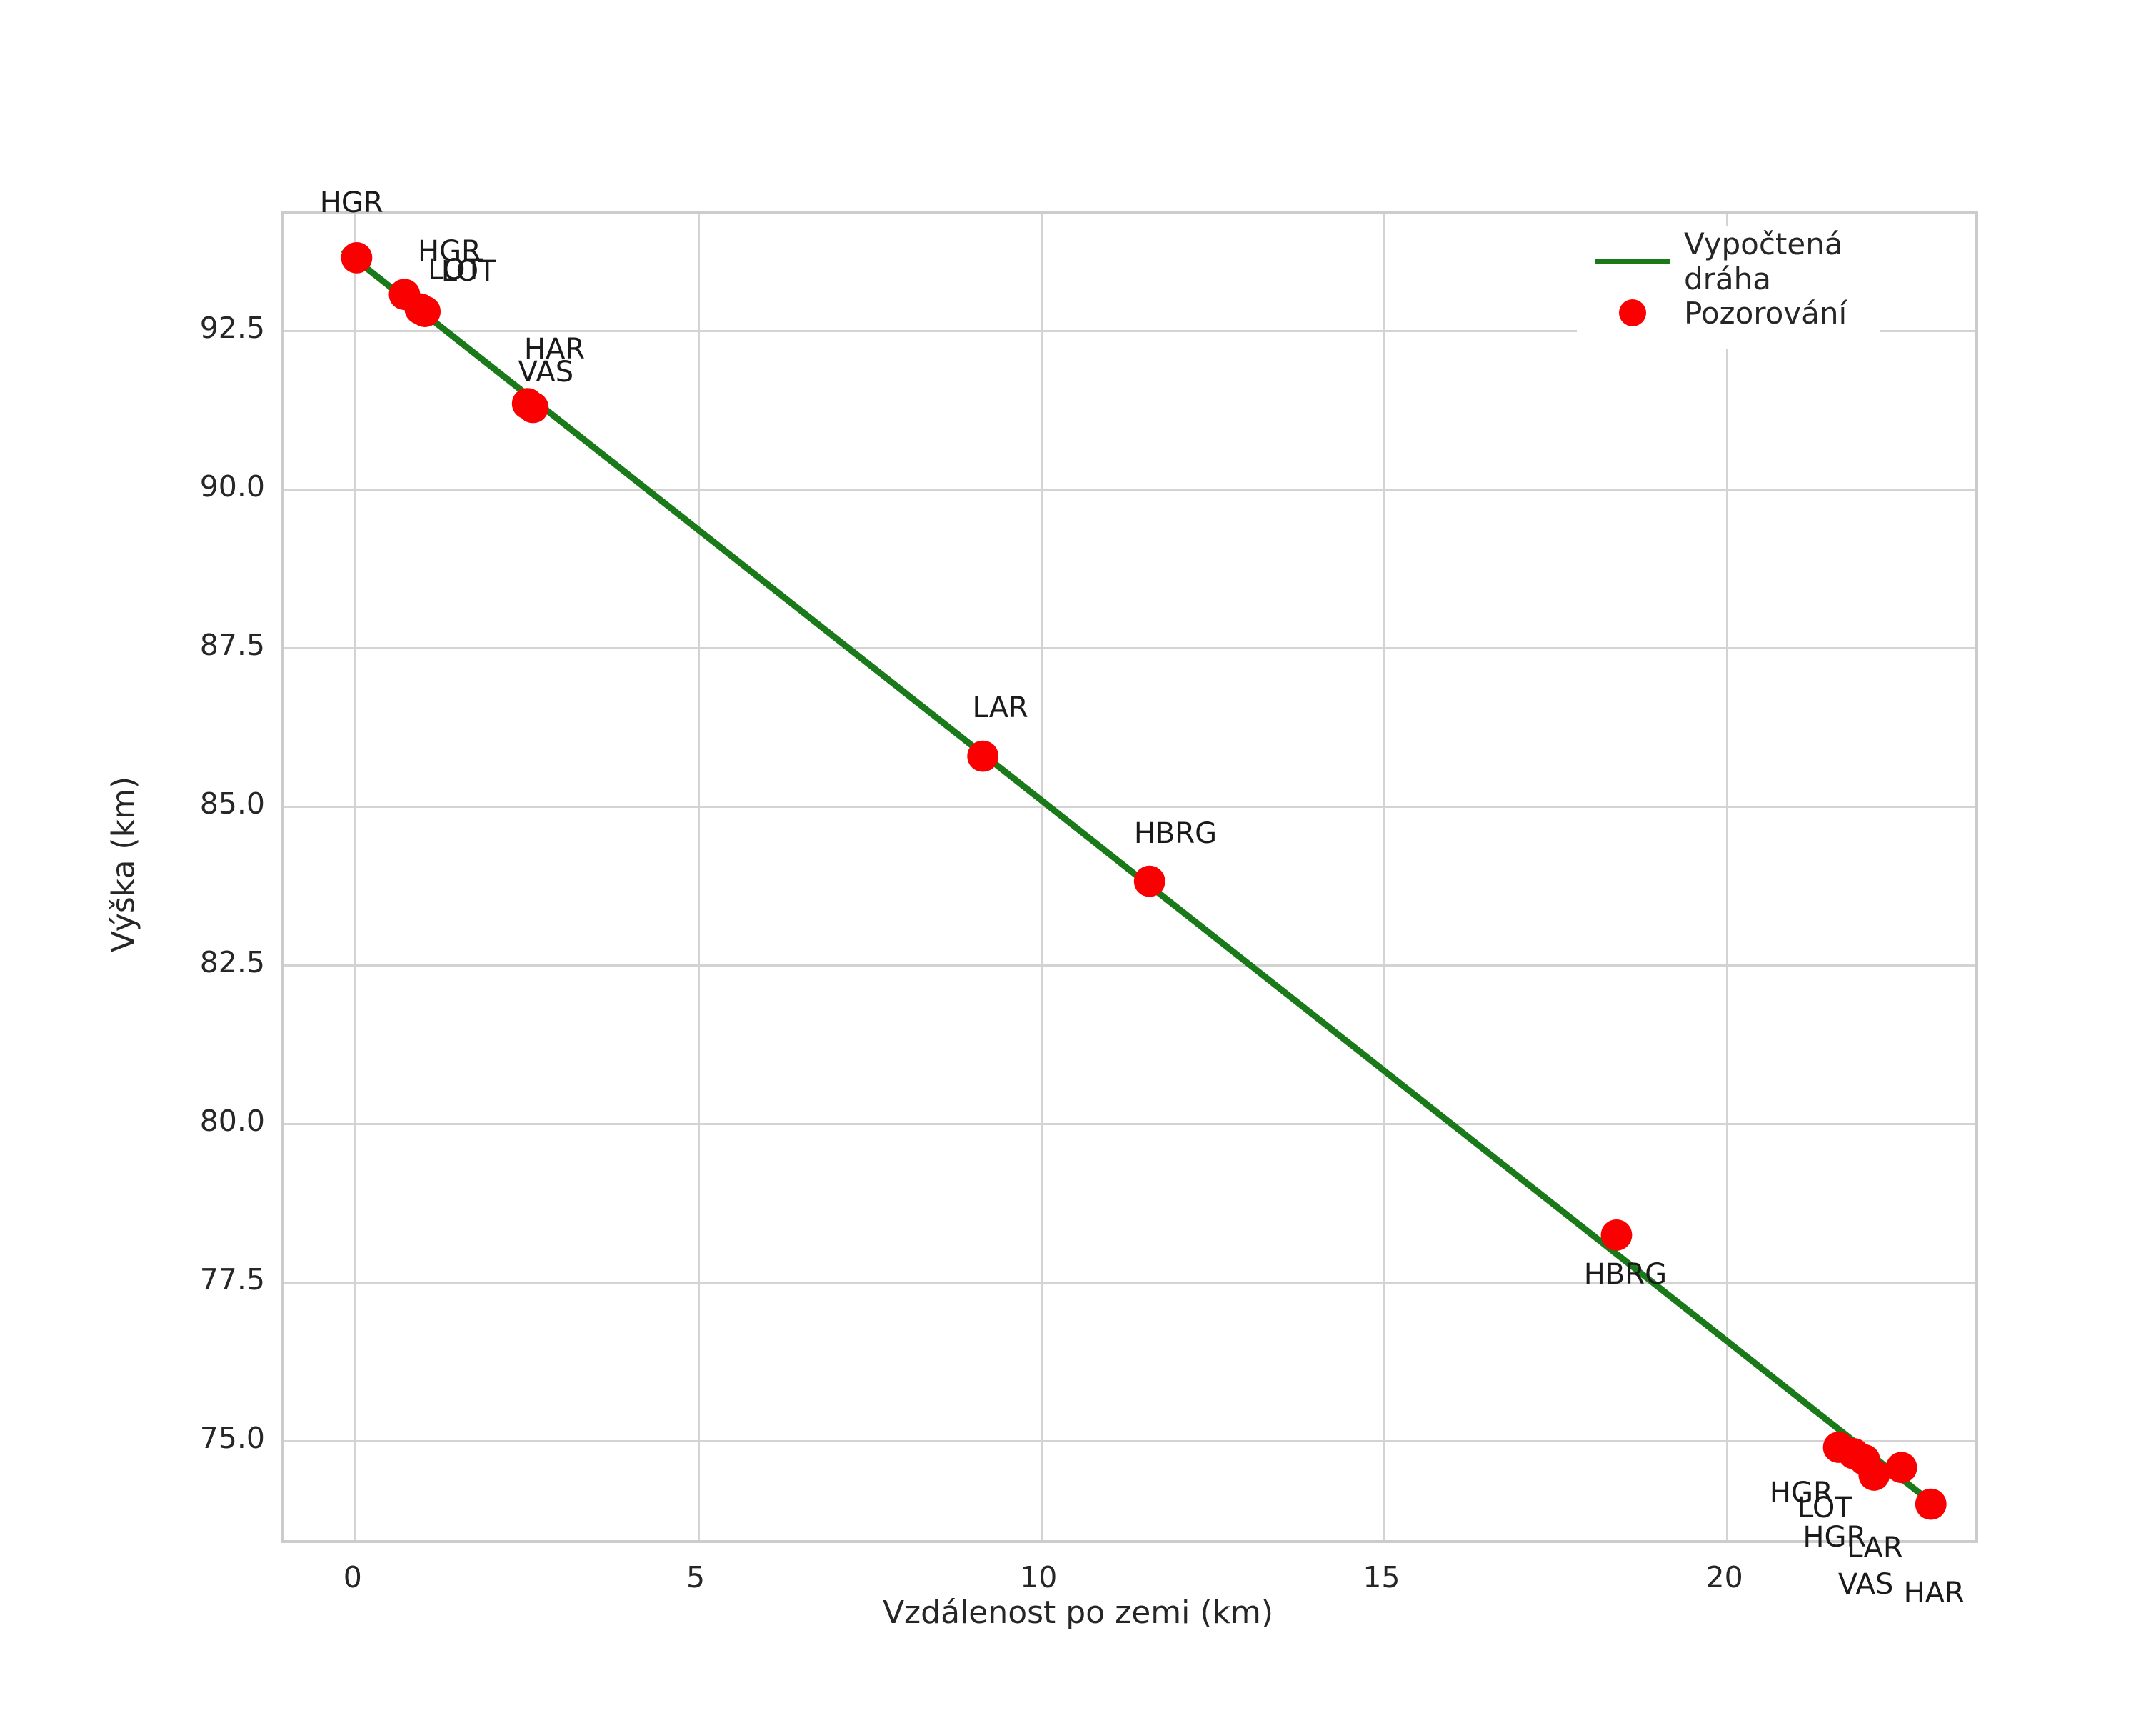  Describe the element at coordinates (232, 328) in the screenshot. I see `y-tick-label: 92.5` at that location.